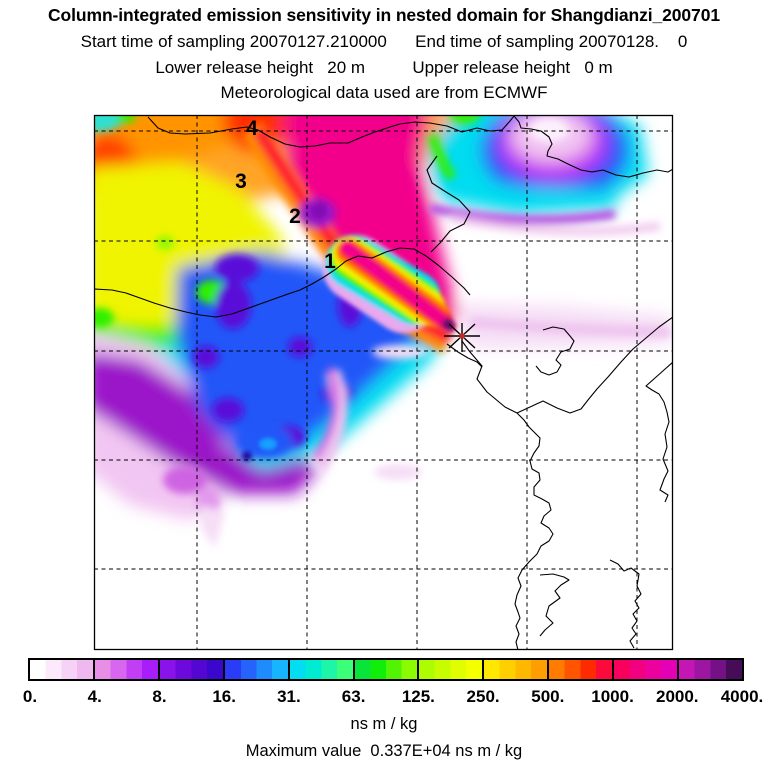 The image size is (768, 768). What do you see at coordinates (418, 696) in the screenshot?
I see `colorbar-tick-label: 125.` at bounding box center [418, 696].